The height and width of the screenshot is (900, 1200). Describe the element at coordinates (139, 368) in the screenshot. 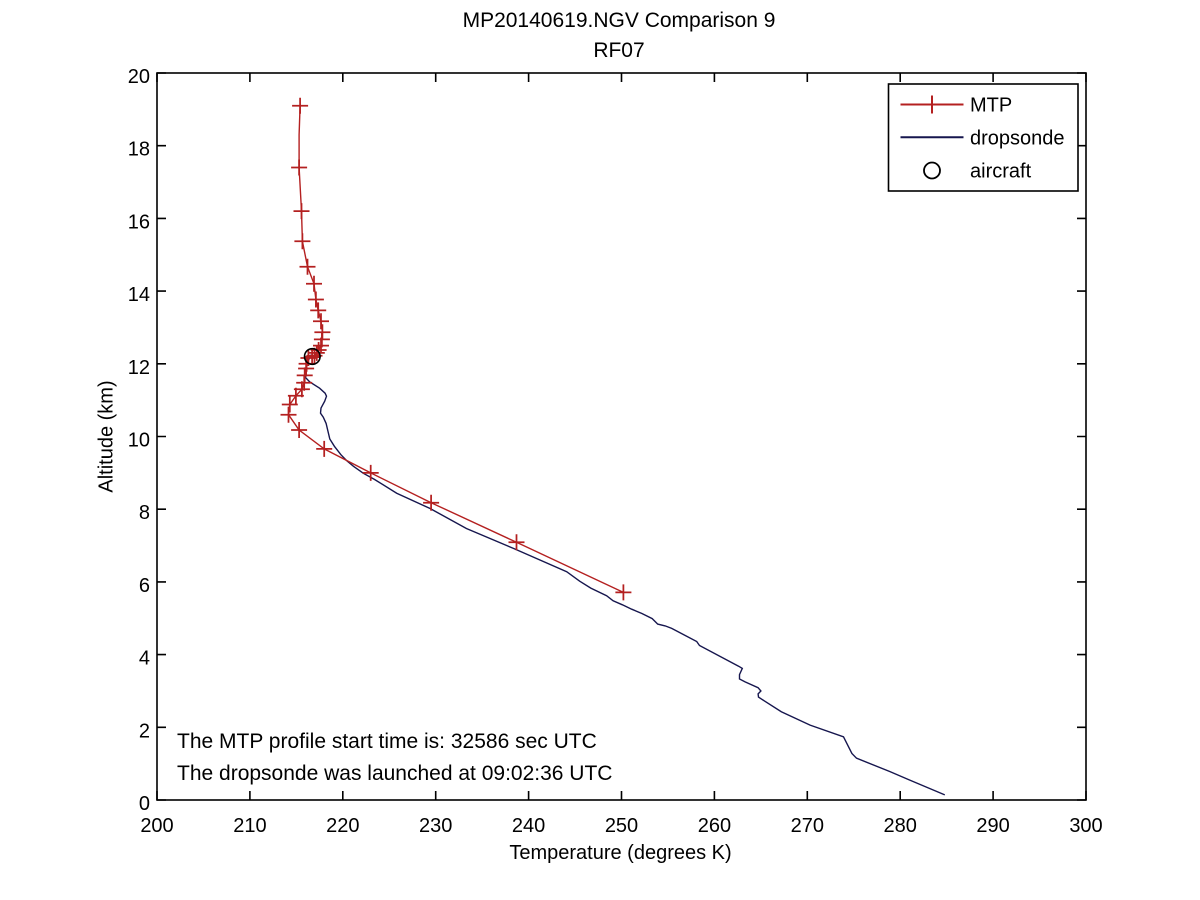

I see `svg-text: 12` at that location.